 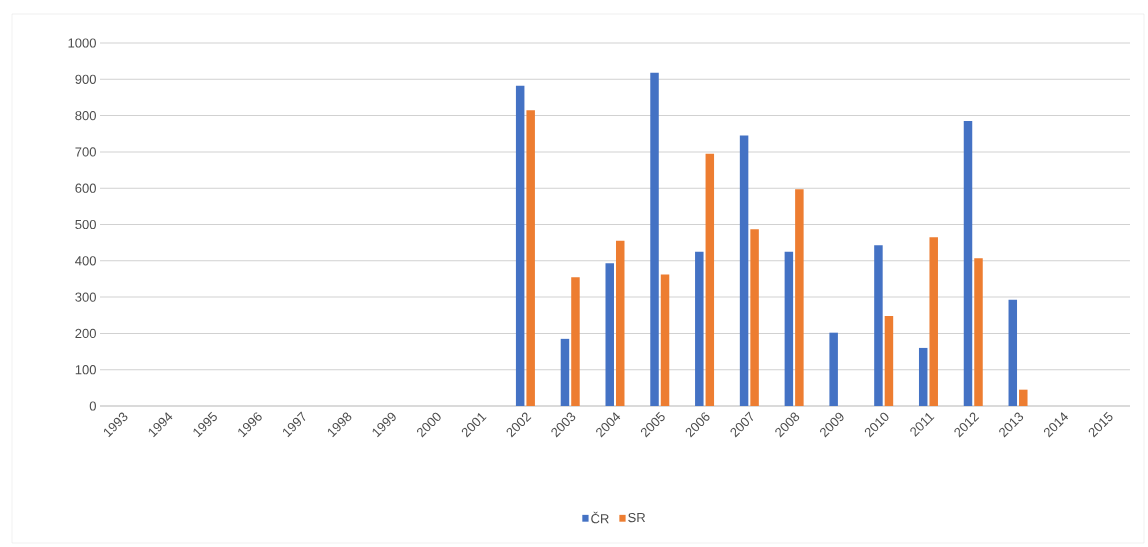 What do you see at coordinates (85, 79) in the screenshot?
I see `y-tick-label: 900` at bounding box center [85, 79].